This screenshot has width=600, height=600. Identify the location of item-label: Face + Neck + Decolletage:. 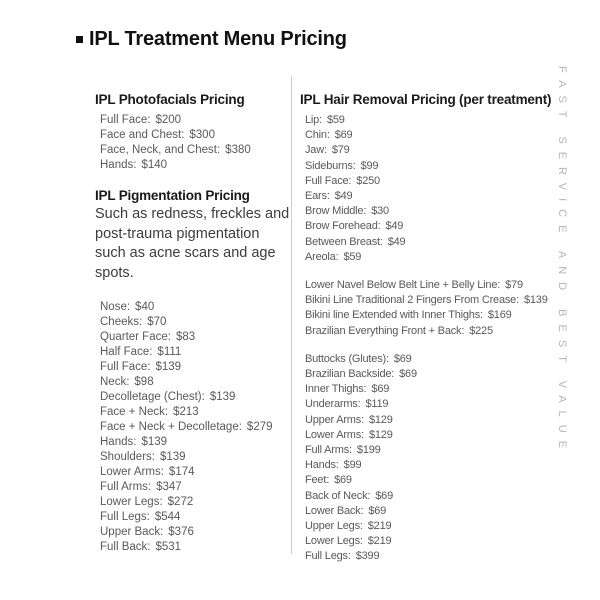
(171, 427).